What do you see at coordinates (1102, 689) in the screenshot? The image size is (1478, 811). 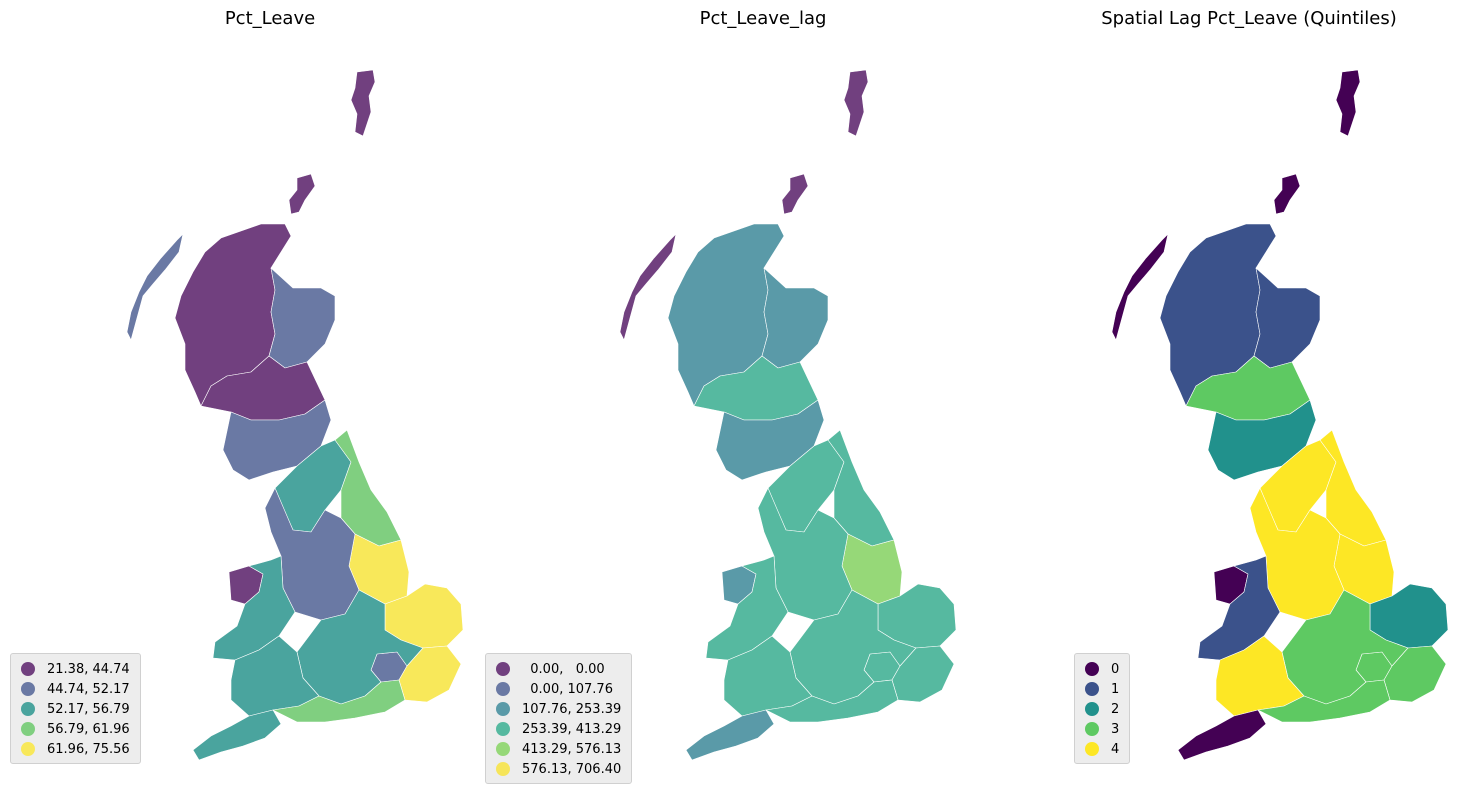 I see `legend-item: 1` at bounding box center [1102, 689].